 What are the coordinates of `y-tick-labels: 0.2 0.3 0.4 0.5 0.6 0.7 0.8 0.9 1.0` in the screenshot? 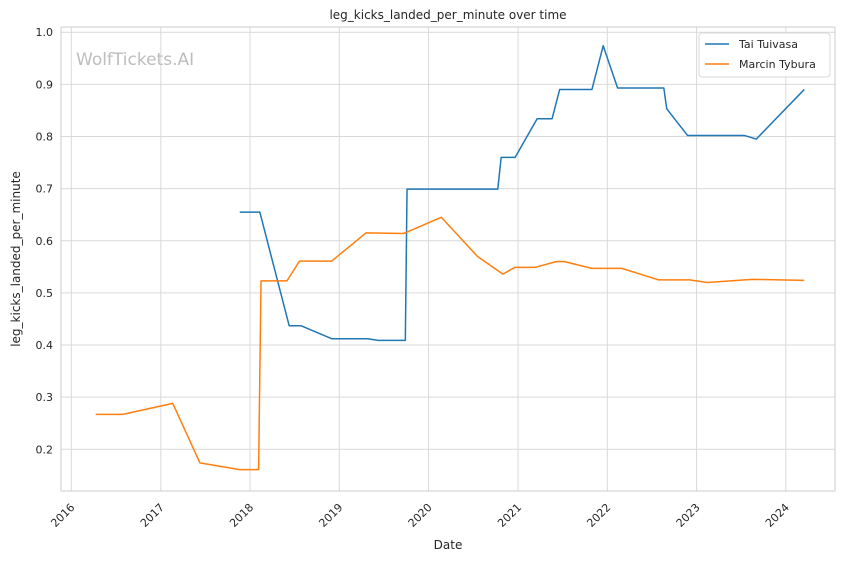 It's located at (45, 241).